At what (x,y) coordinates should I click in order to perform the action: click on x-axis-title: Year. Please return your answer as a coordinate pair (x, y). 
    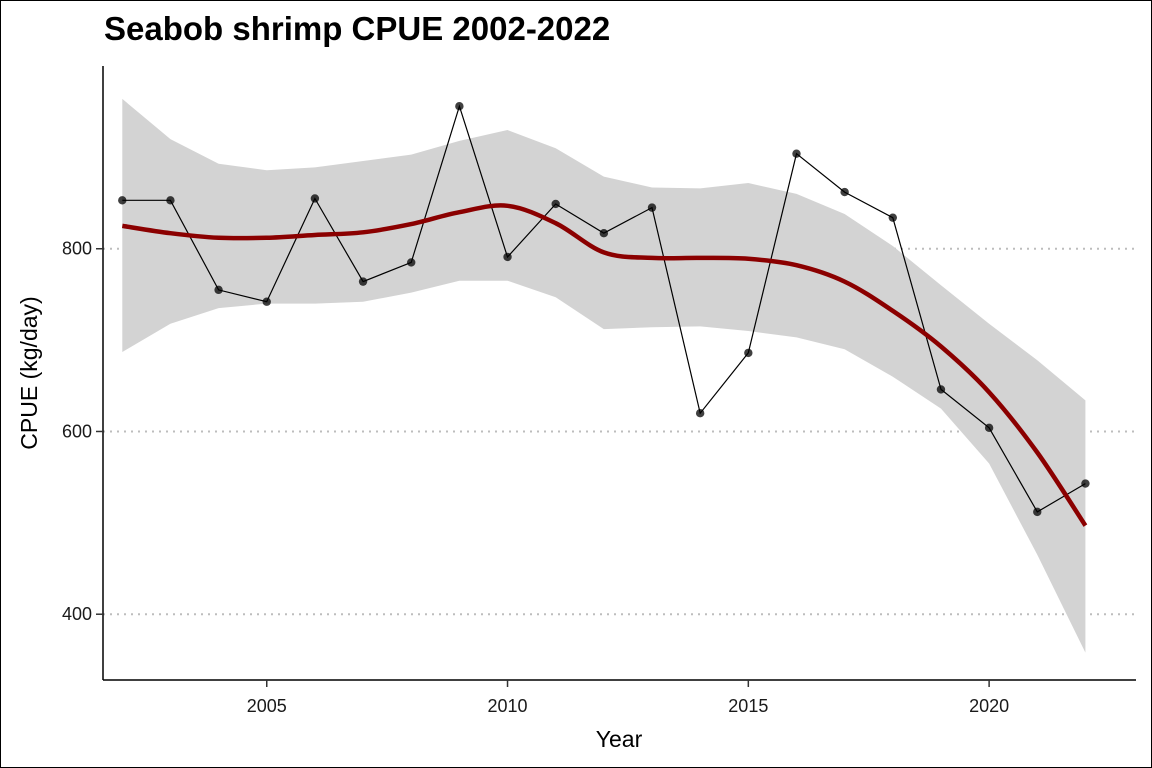
    Looking at the image, I should click on (619, 739).